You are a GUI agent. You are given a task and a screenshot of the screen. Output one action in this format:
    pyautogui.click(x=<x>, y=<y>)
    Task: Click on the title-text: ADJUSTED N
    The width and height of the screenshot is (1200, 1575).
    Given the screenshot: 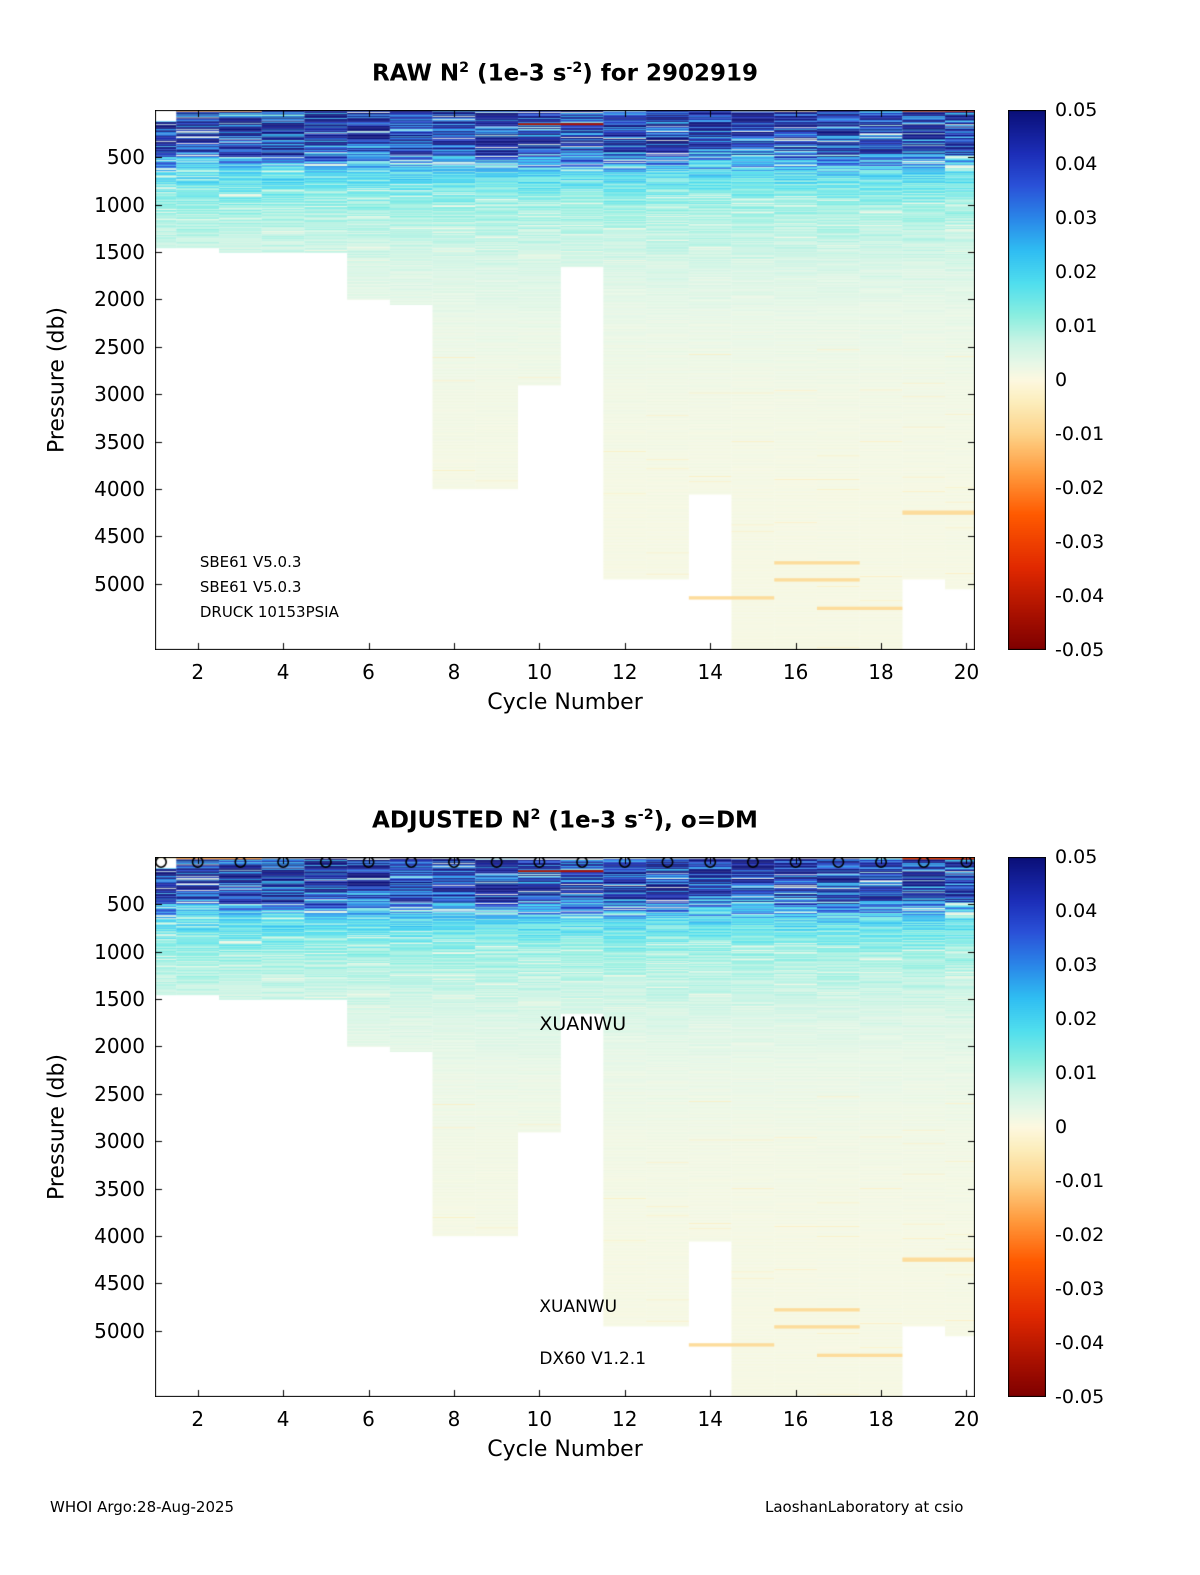 What is the action you would take?
    pyautogui.click(x=451, y=820)
    